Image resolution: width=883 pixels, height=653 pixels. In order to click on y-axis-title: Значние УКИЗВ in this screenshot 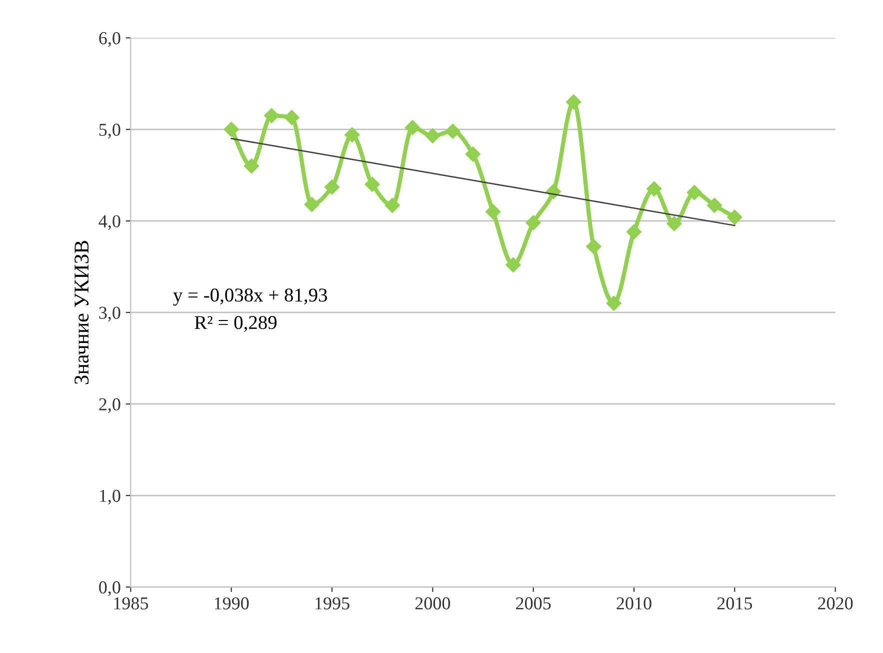, I will do `click(81, 312)`.